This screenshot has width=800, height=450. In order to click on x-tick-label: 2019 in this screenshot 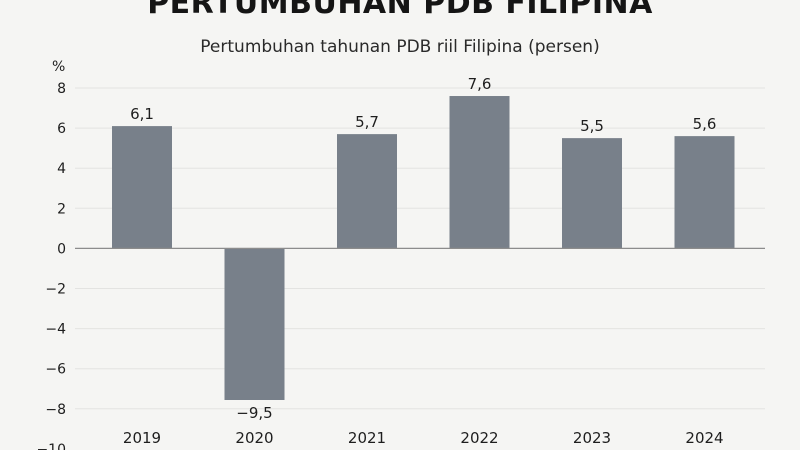, I will do `click(142, 438)`.